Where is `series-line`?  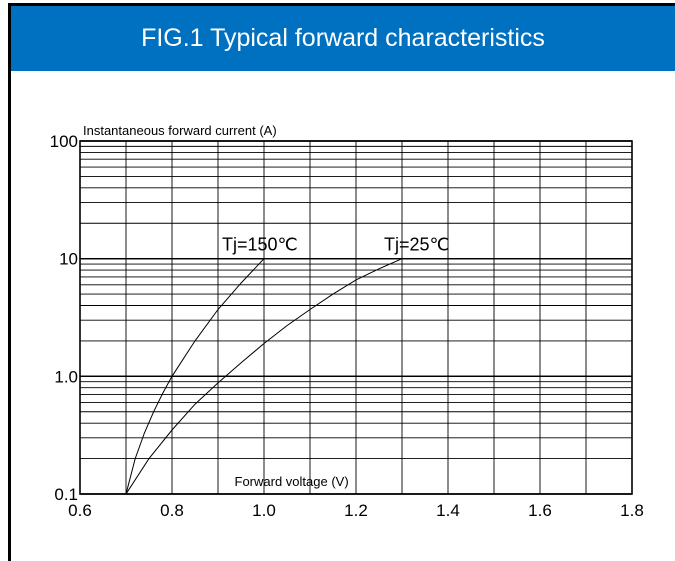 series-line is located at coordinates (195, 376).